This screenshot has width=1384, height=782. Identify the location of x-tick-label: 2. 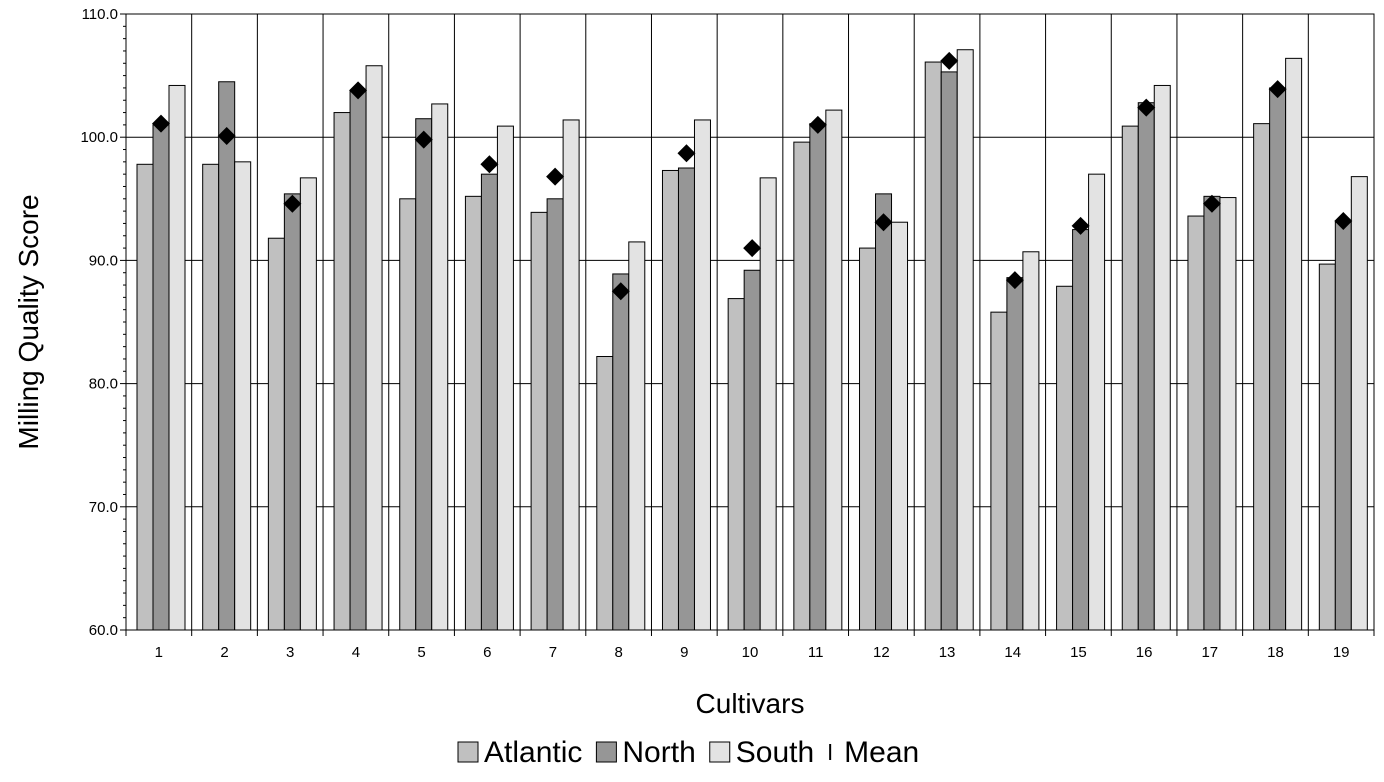
(224, 652).